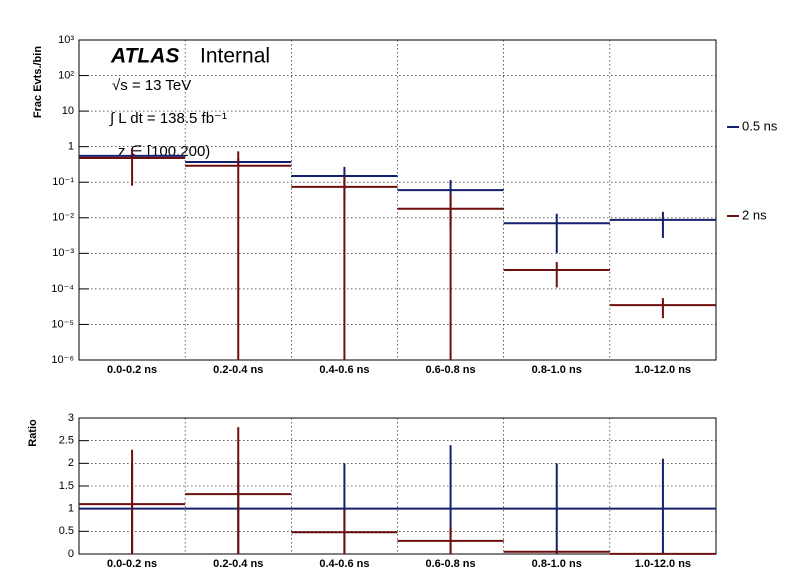 The image size is (796, 572). Describe the element at coordinates (38, 82) in the screenshot. I see `y-axis-label: Frac Evts./bin` at that location.